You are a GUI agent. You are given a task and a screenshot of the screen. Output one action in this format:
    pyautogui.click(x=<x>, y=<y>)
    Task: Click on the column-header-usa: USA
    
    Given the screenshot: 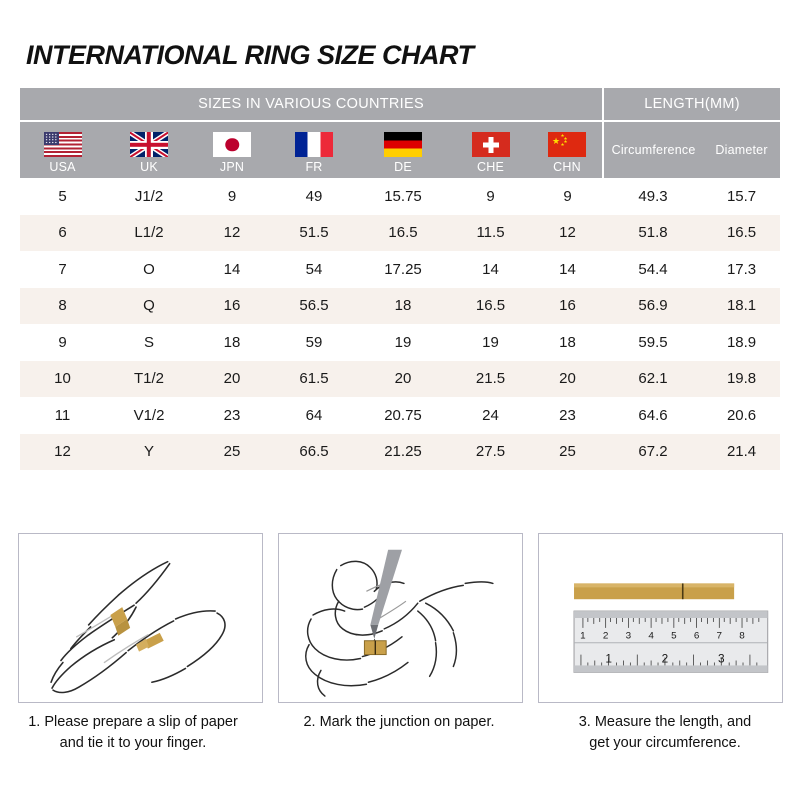 What is the action you would take?
    pyautogui.click(x=62, y=149)
    